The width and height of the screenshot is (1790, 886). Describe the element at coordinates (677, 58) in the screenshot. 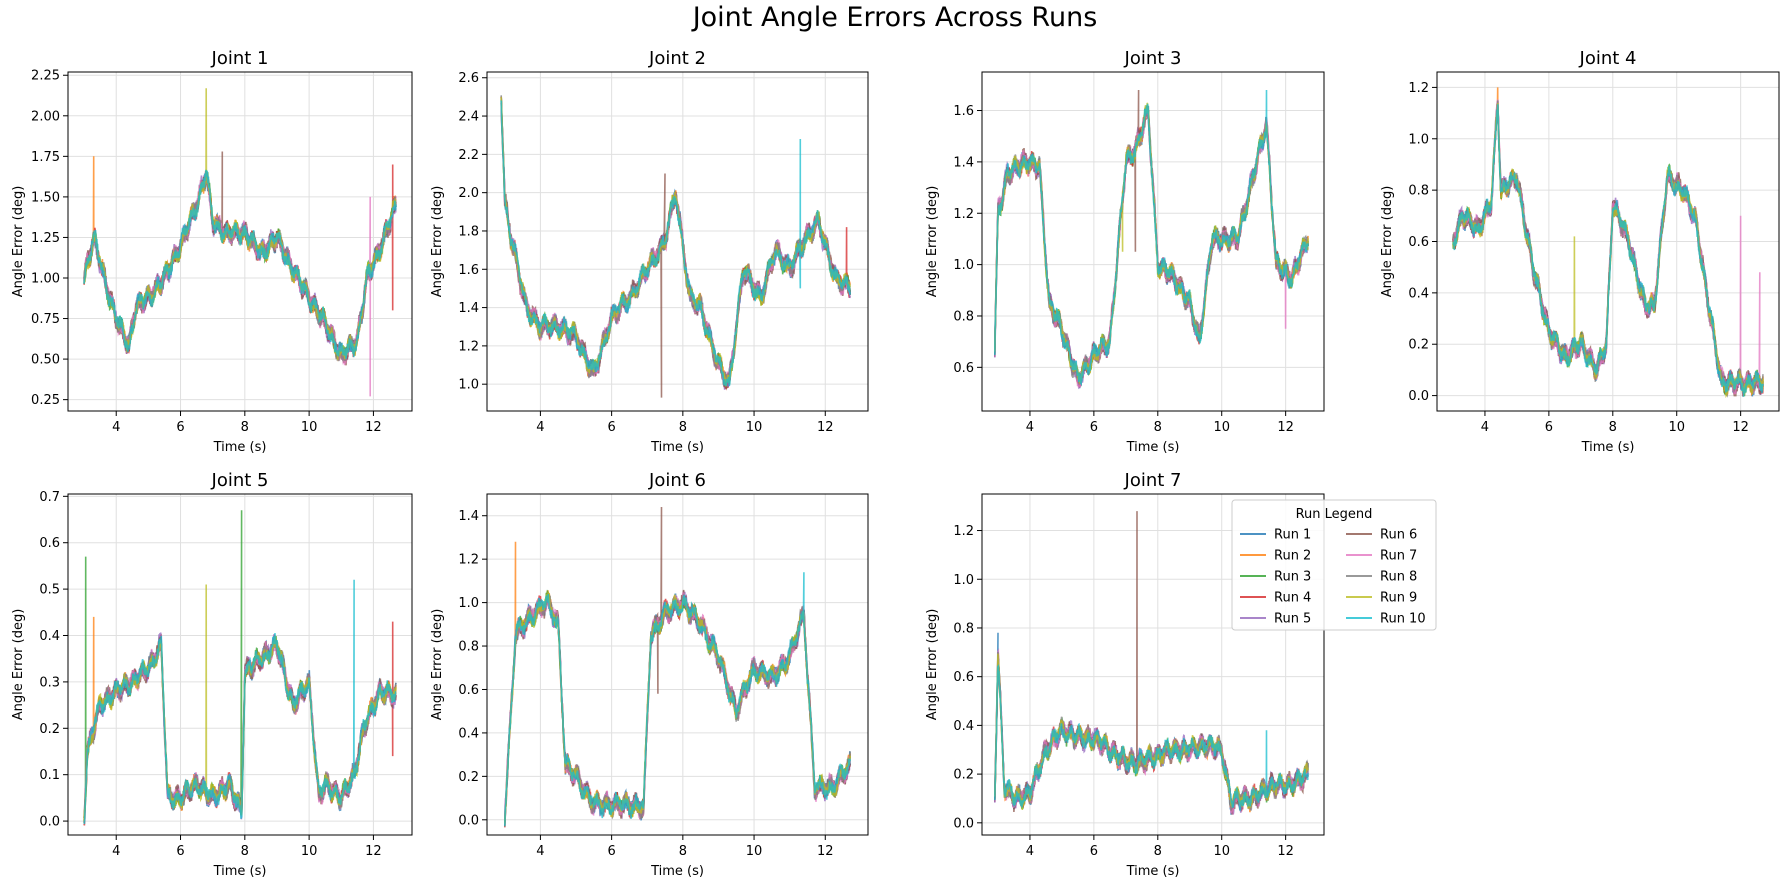

I see `panel-title: Joint 2` at that location.